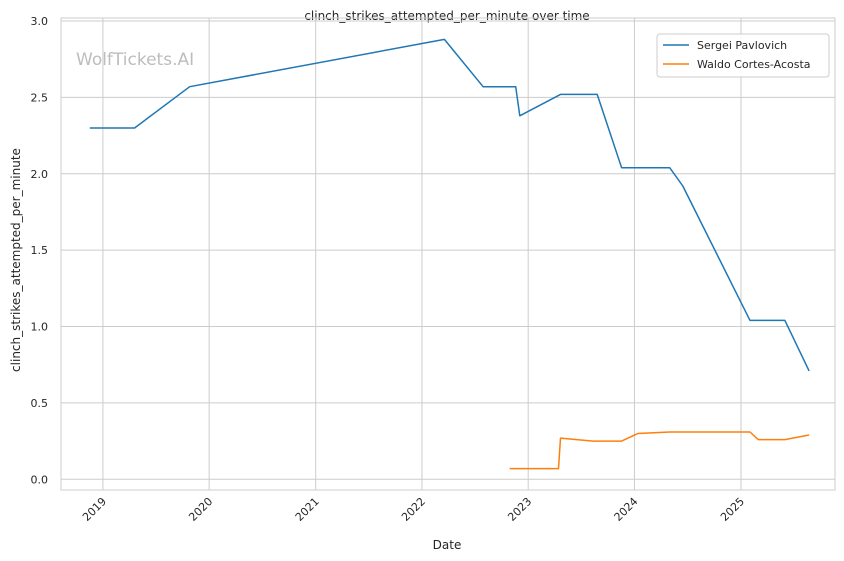 The image size is (844, 561). Describe the element at coordinates (659, 450) in the screenshot. I see `series-line-waldo-cortes-acosta` at that location.